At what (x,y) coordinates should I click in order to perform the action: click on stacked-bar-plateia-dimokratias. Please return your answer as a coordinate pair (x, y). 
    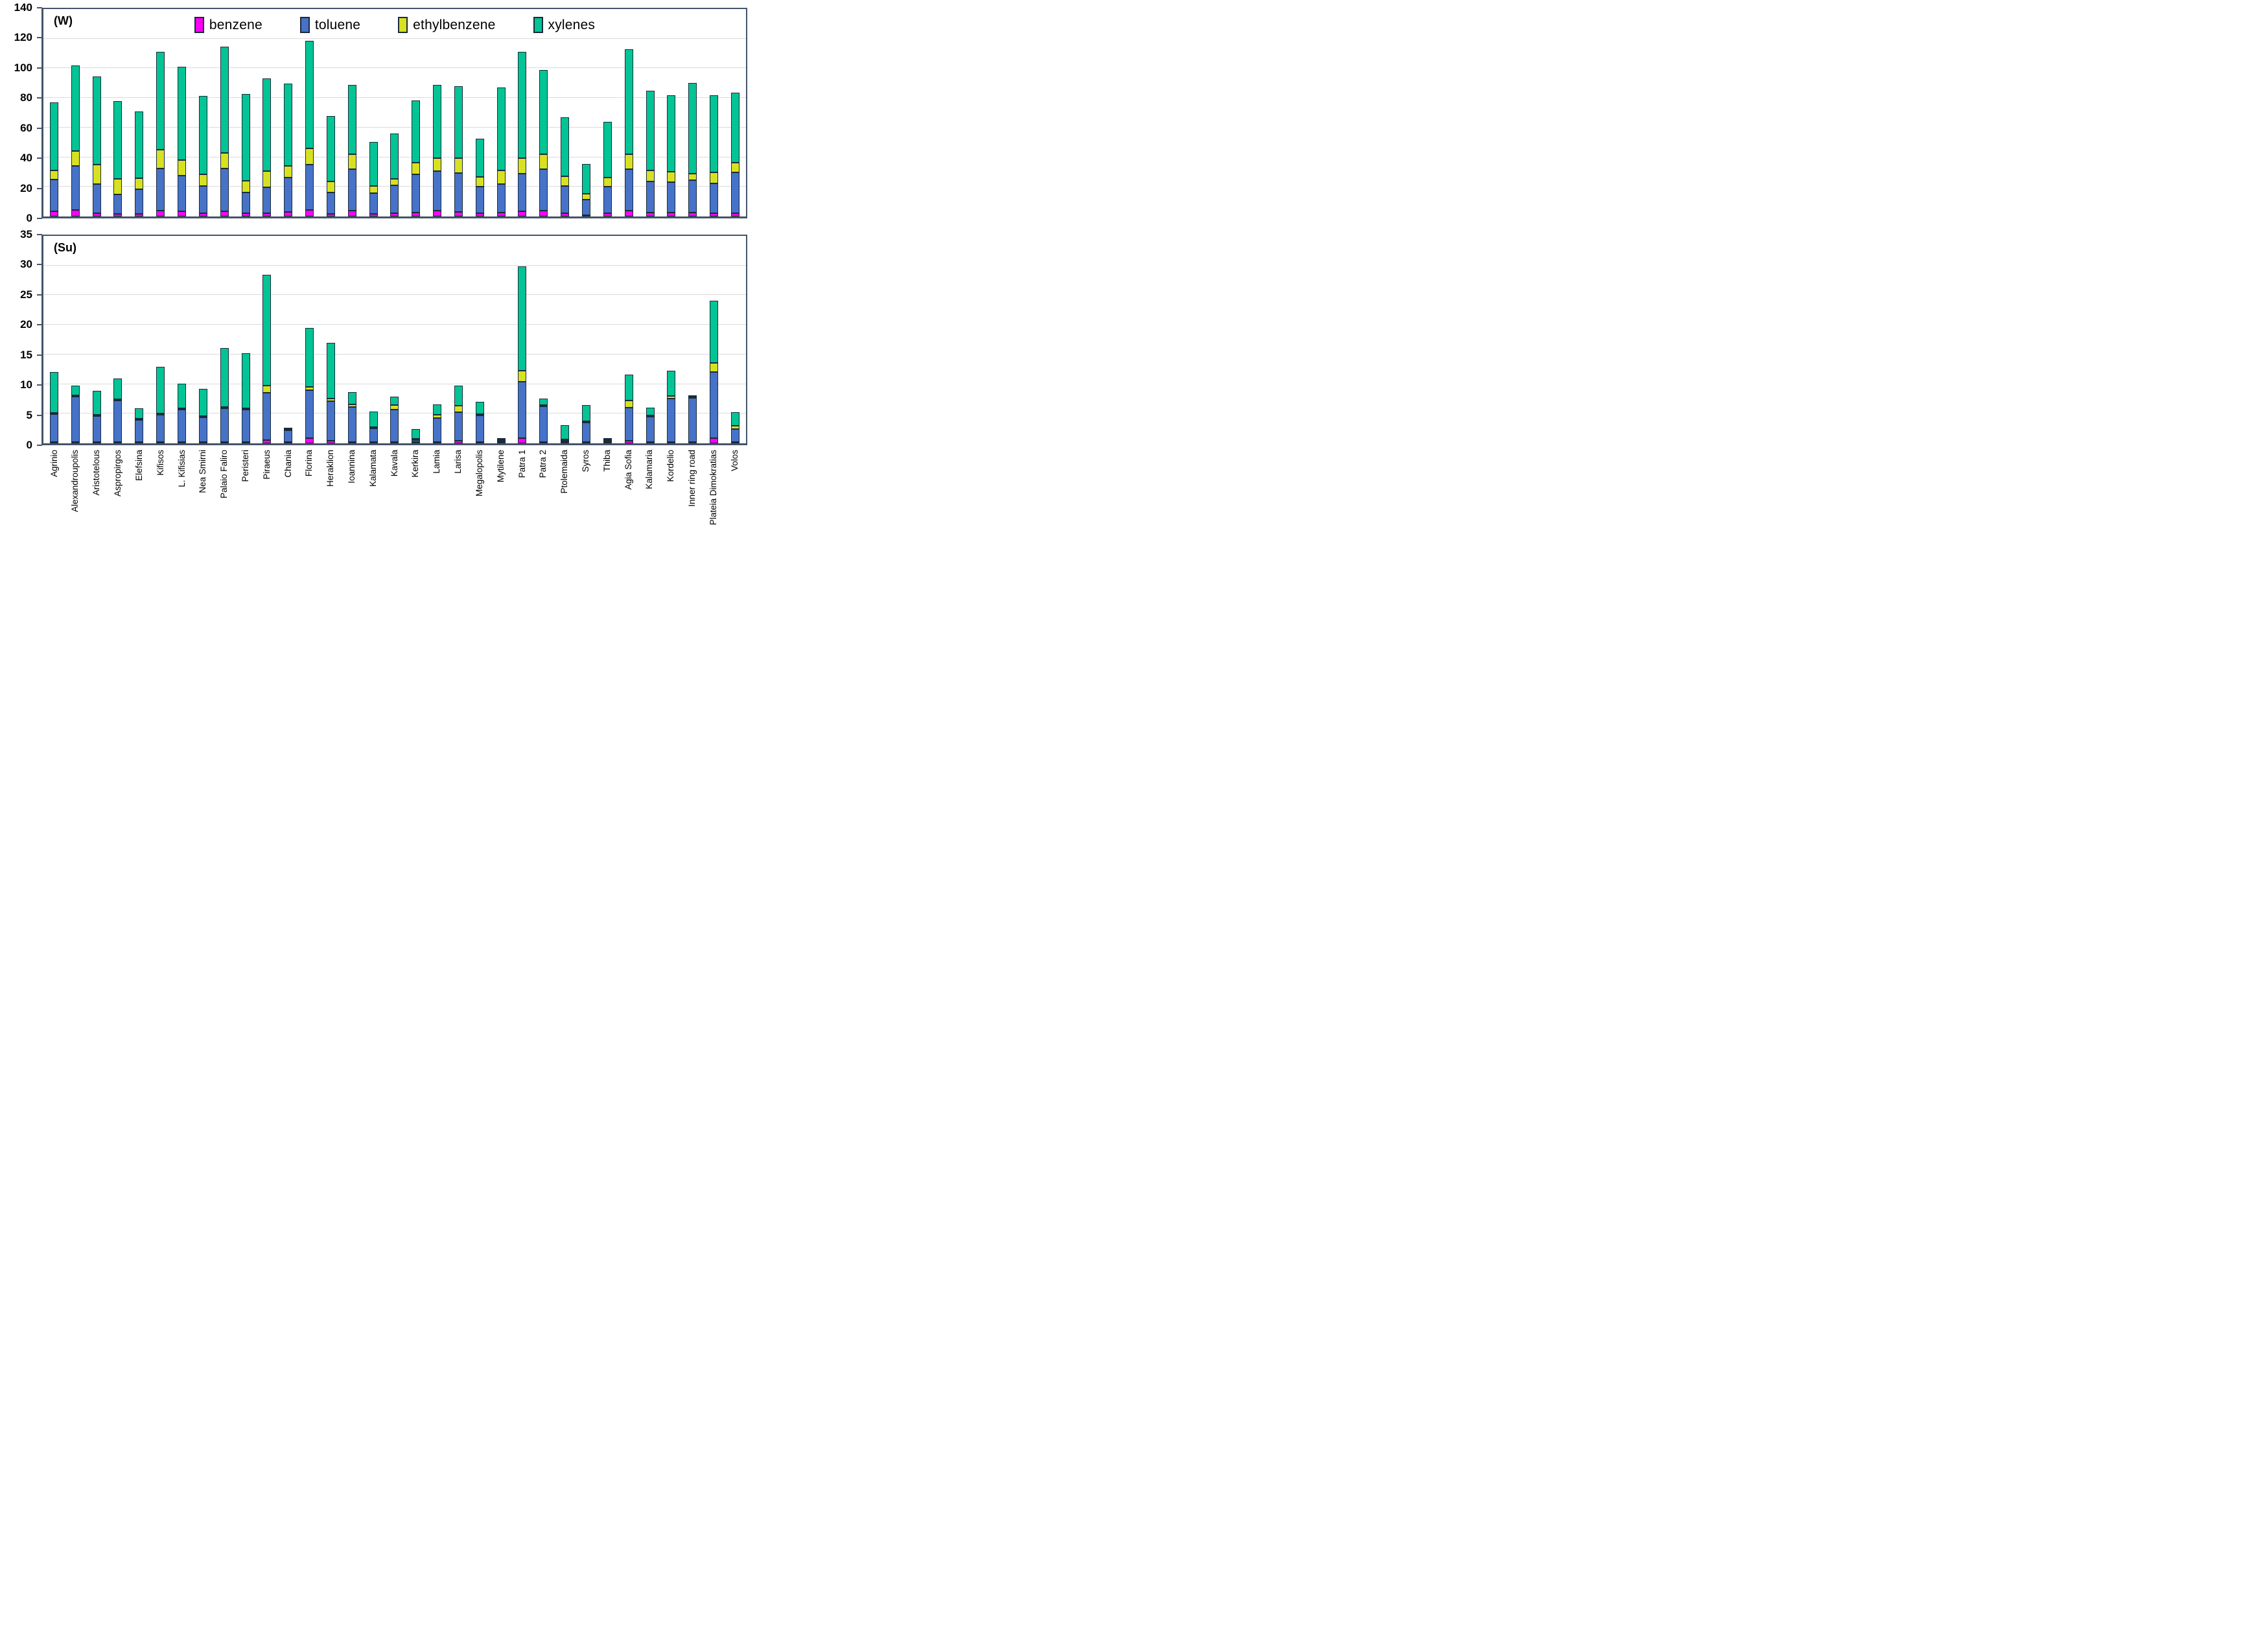
    Looking at the image, I should click on (714, 339).